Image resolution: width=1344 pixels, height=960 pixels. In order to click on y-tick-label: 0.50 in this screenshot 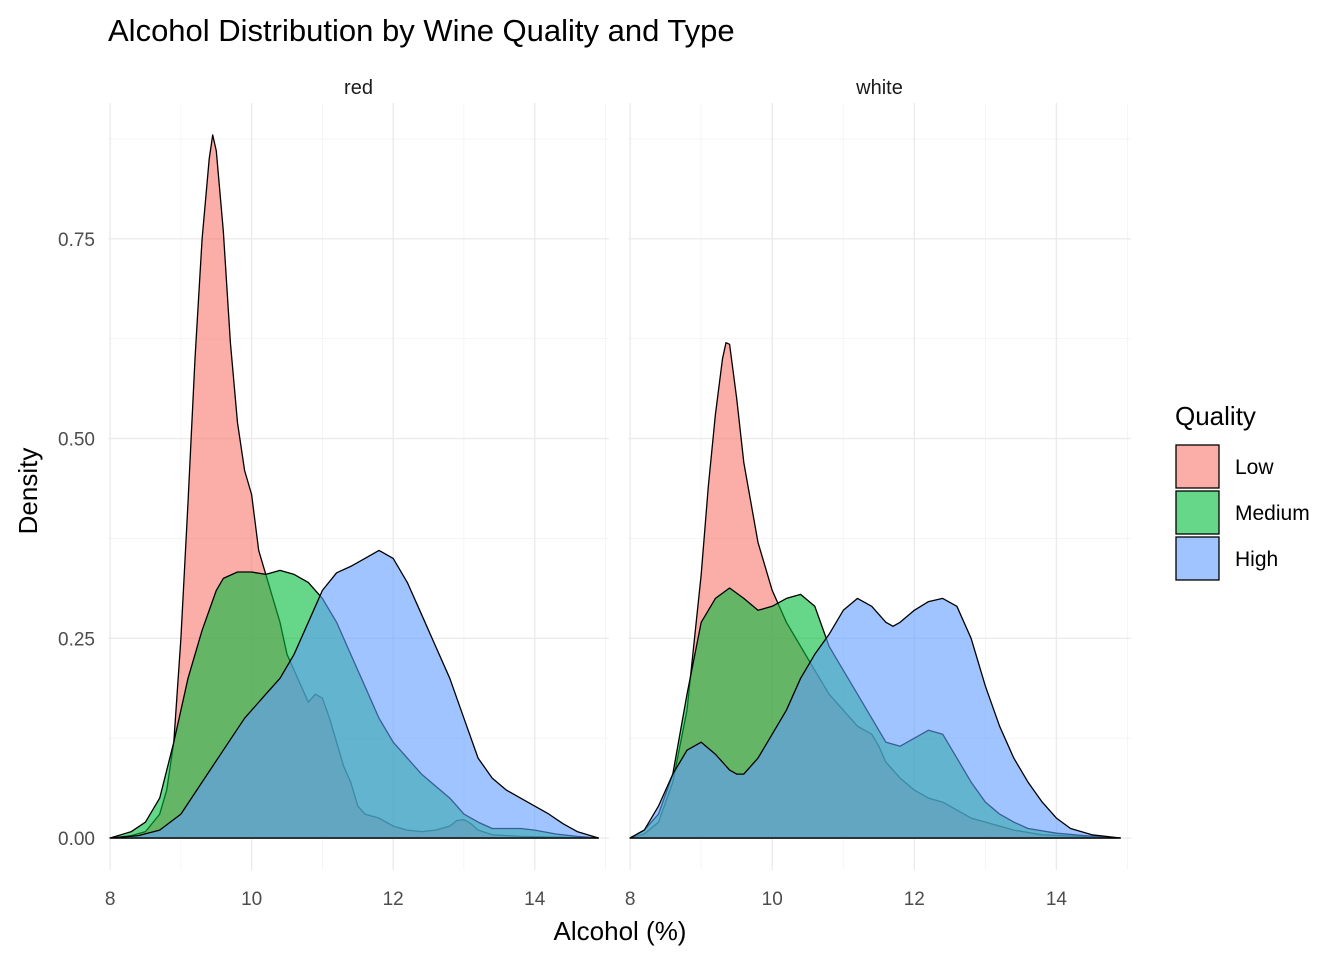, I will do `click(76, 440)`.